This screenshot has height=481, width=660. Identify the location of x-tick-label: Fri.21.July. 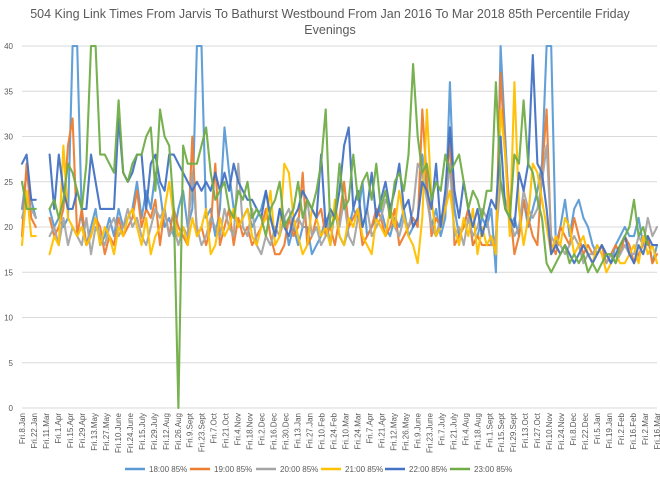
(453, 431).